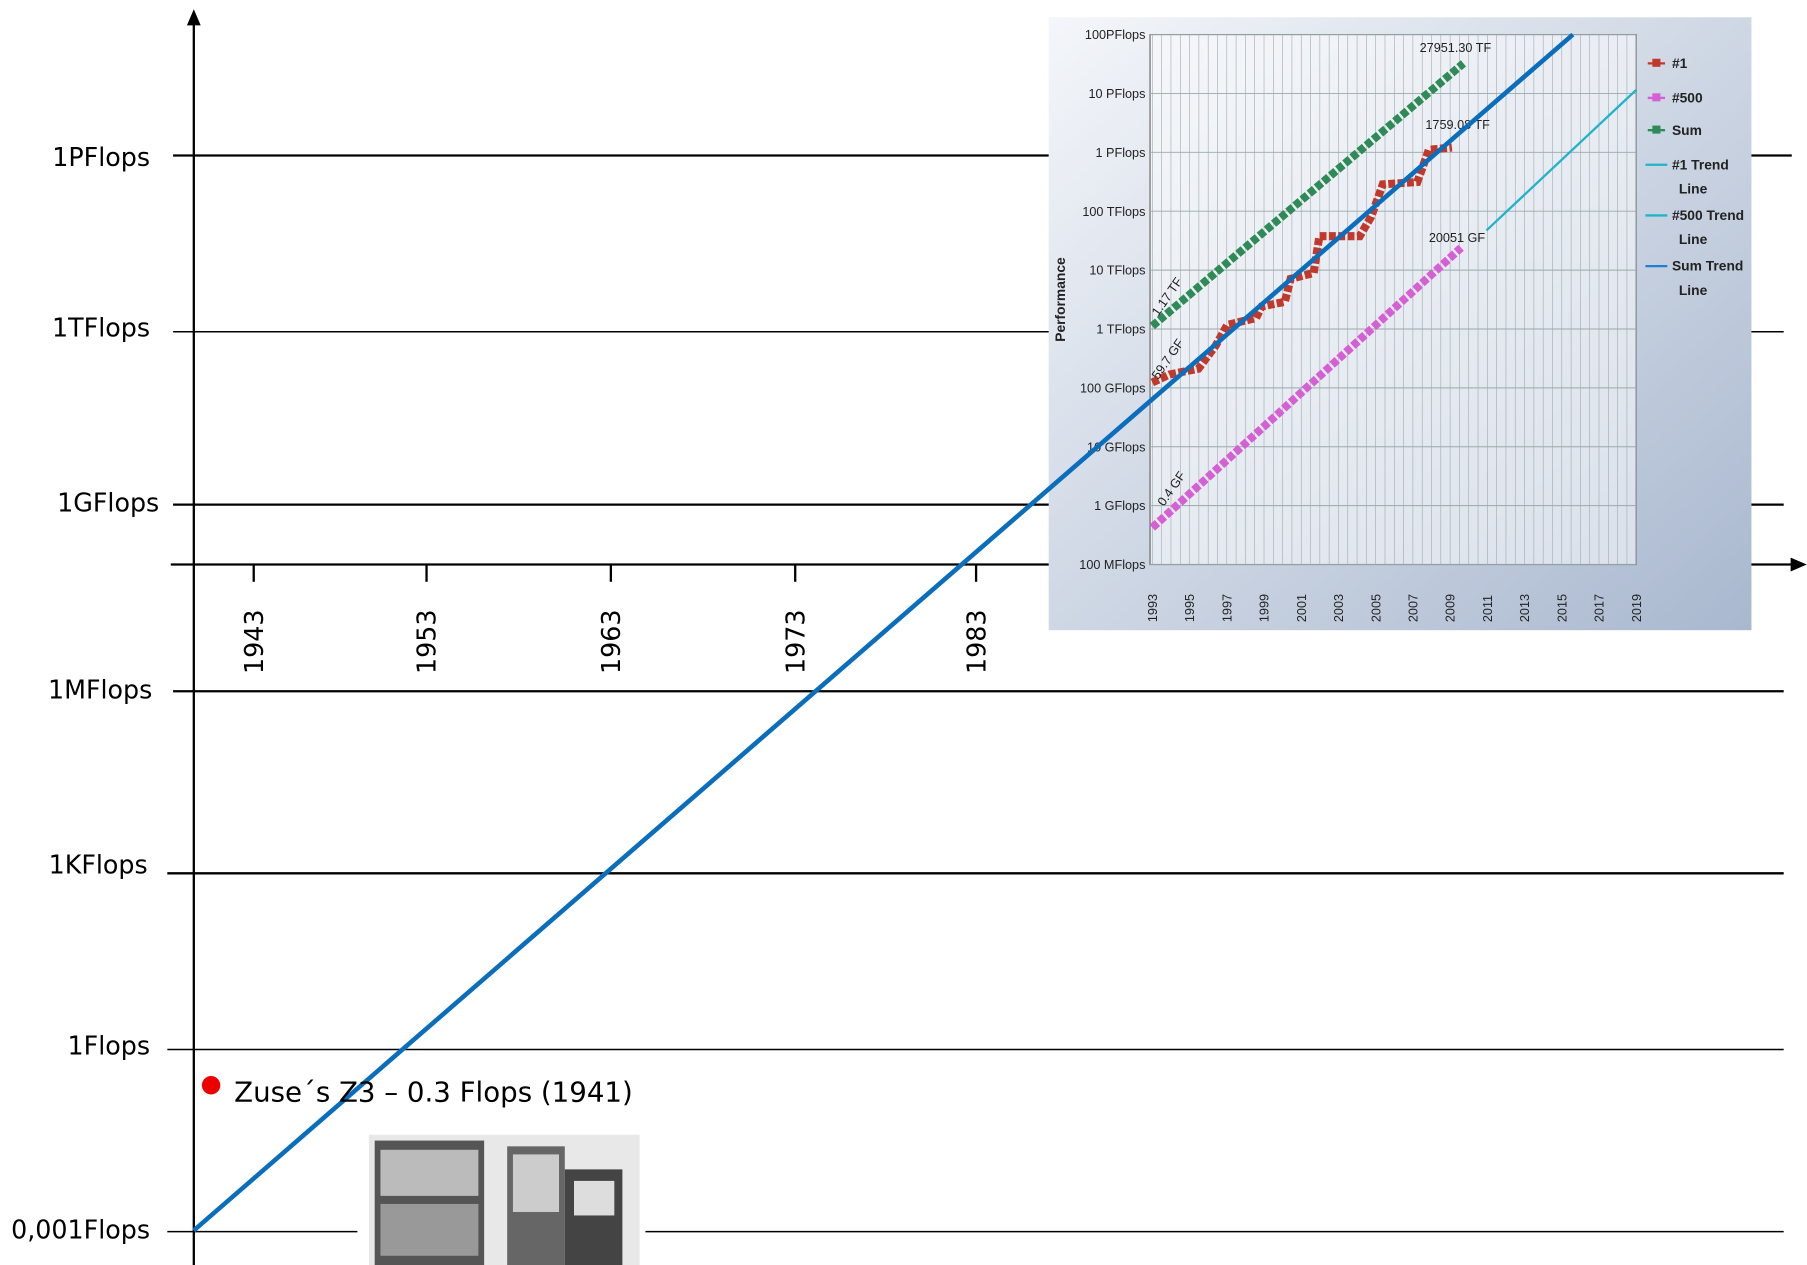 This screenshot has height=1265, width=1807. Describe the element at coordinates (98, 864) in the screenshot. I see `level-label: 1KFlops` at that location.